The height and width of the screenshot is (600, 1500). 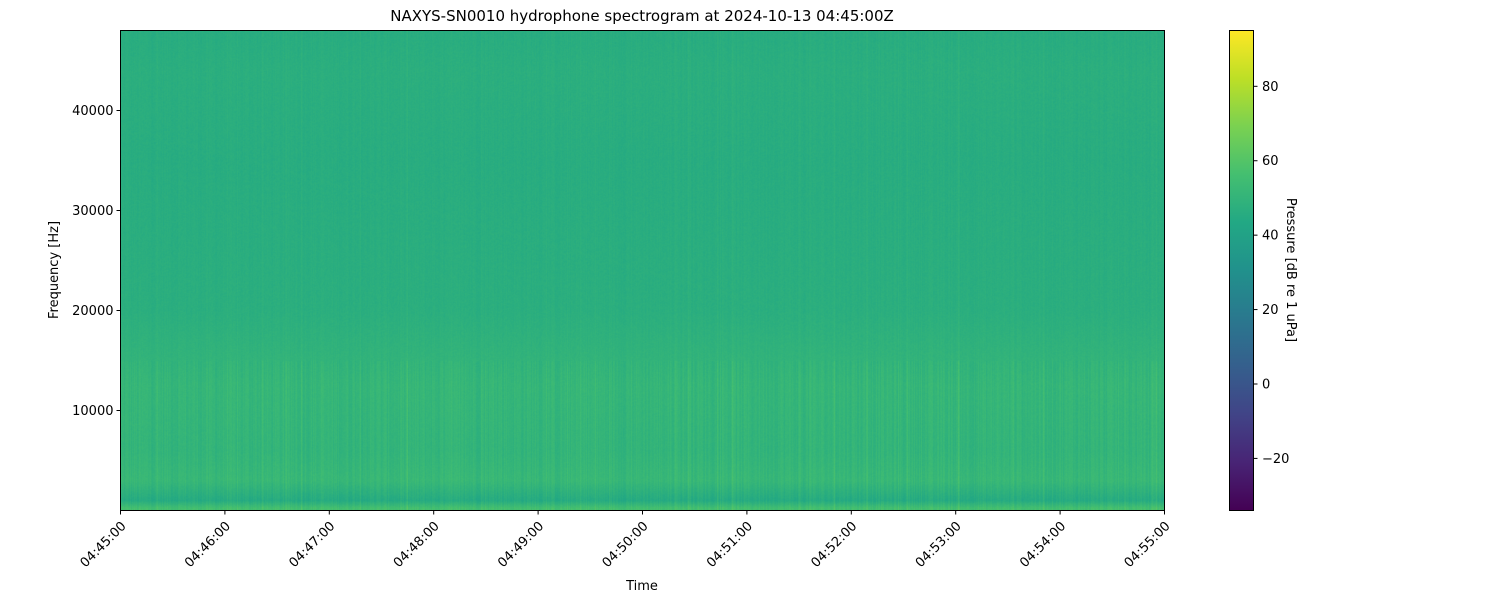 I want to click on colorbar-tick-label: 60, so click(x=1270, y=161).